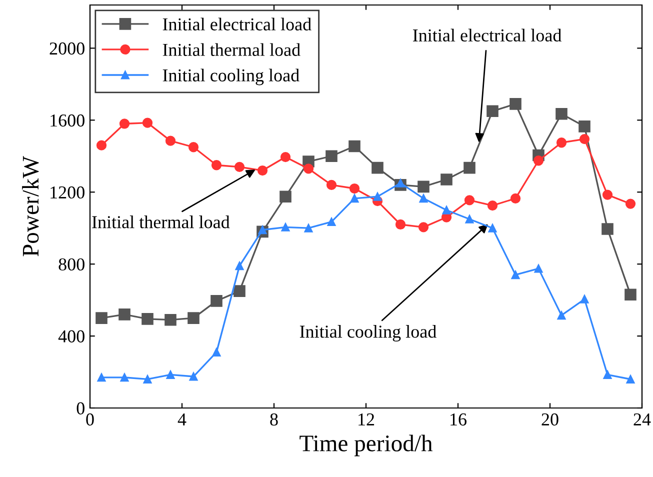 This screenshot has height=477, width=653. Describe the element at coordinates (67, 192) in the screenshot. I see `y-tick-label: 1200` at that location.